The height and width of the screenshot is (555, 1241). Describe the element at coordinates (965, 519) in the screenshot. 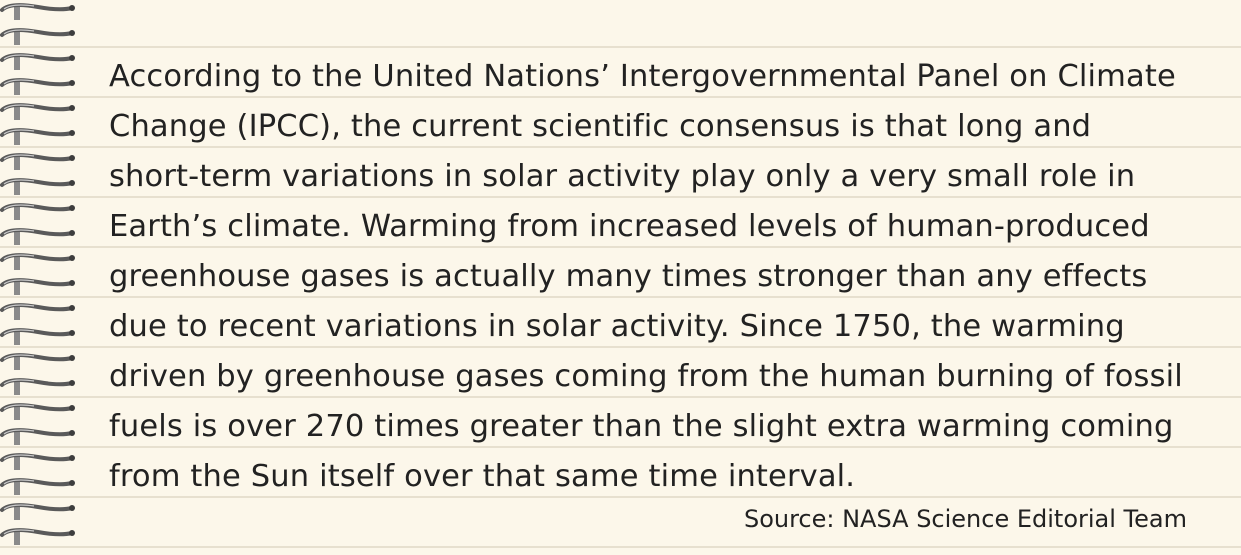

I see `source-credit: Source: NASA Science Editorial Team` at that location.